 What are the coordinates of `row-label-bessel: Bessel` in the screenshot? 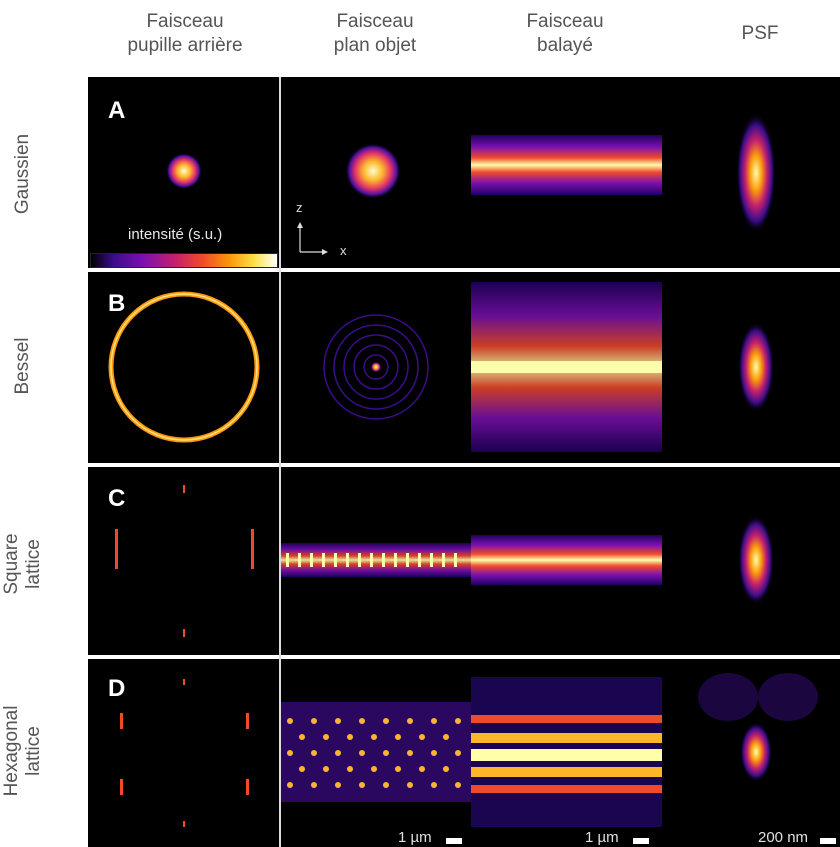 It's located at (22, 366).